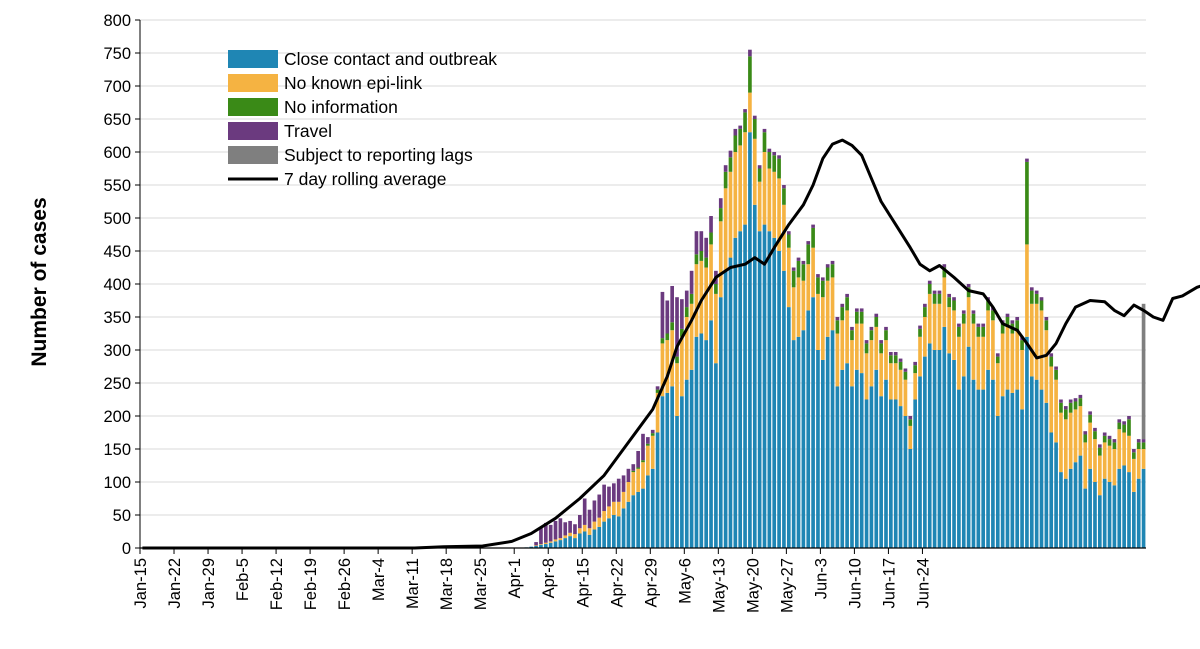 The width and height of the screenshot is (1200, 649). I want to click on y-tick-label: 300, so click(117, 351).